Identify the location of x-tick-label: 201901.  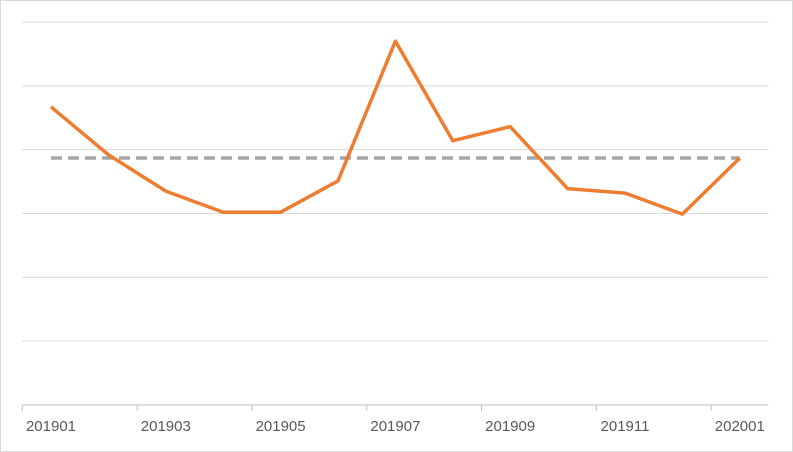
(51, 426).